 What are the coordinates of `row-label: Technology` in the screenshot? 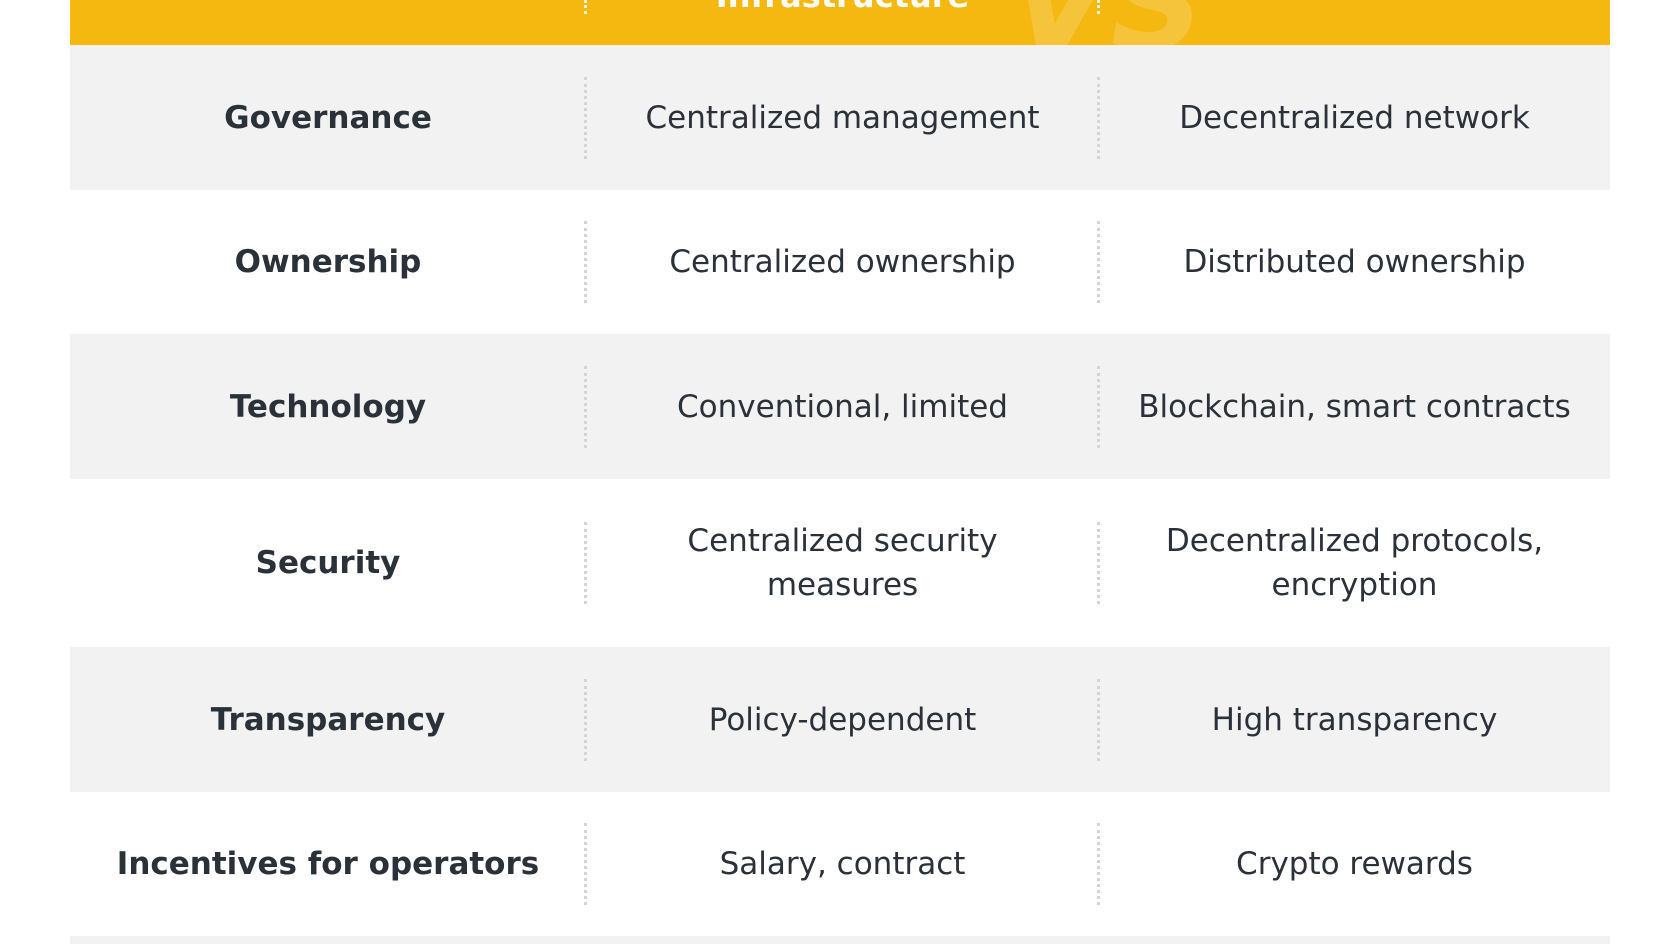 It's located at (328, 406).